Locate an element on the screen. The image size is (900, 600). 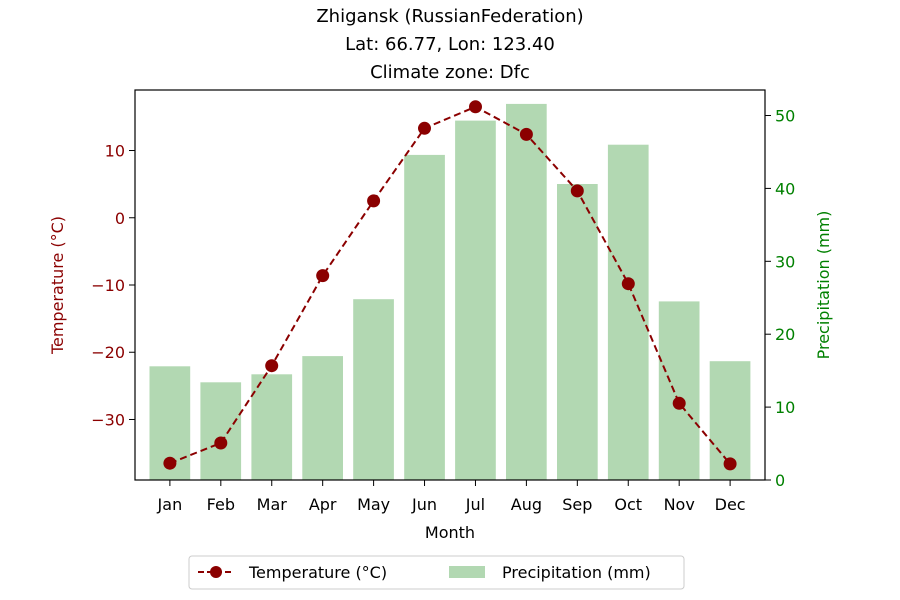
left-tick-label: −20 is located at coordinates (108, 352).